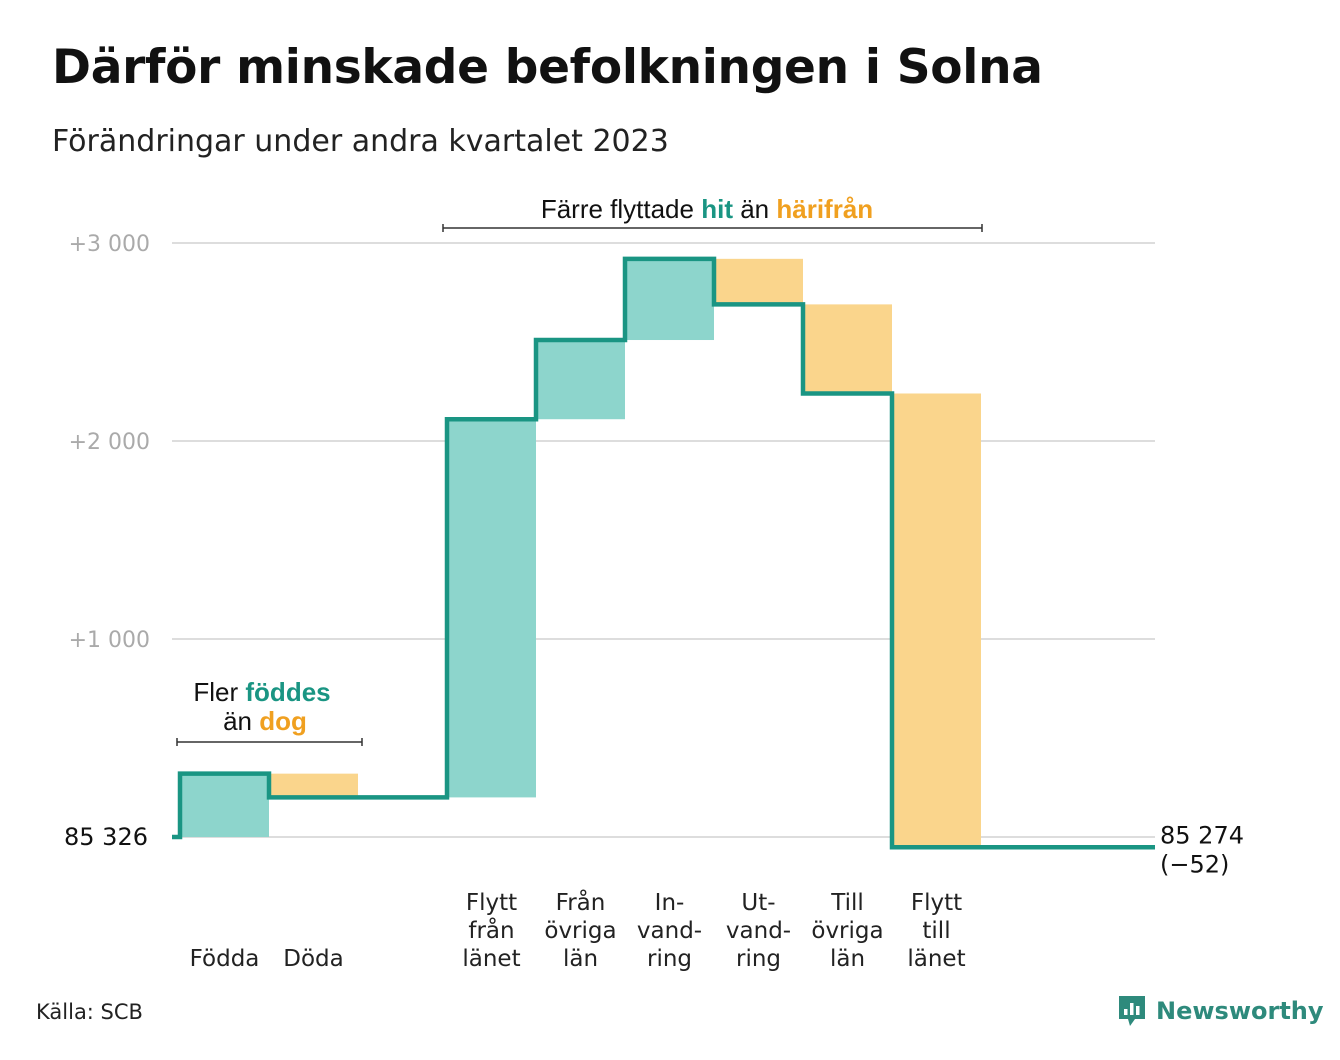 The width and height of the screenshot is (1340, 1060). What do you see at coordinates (754, 209) in the screenshot?
I see `moves-annotation-mid: än` at bounding box center [754, 209].